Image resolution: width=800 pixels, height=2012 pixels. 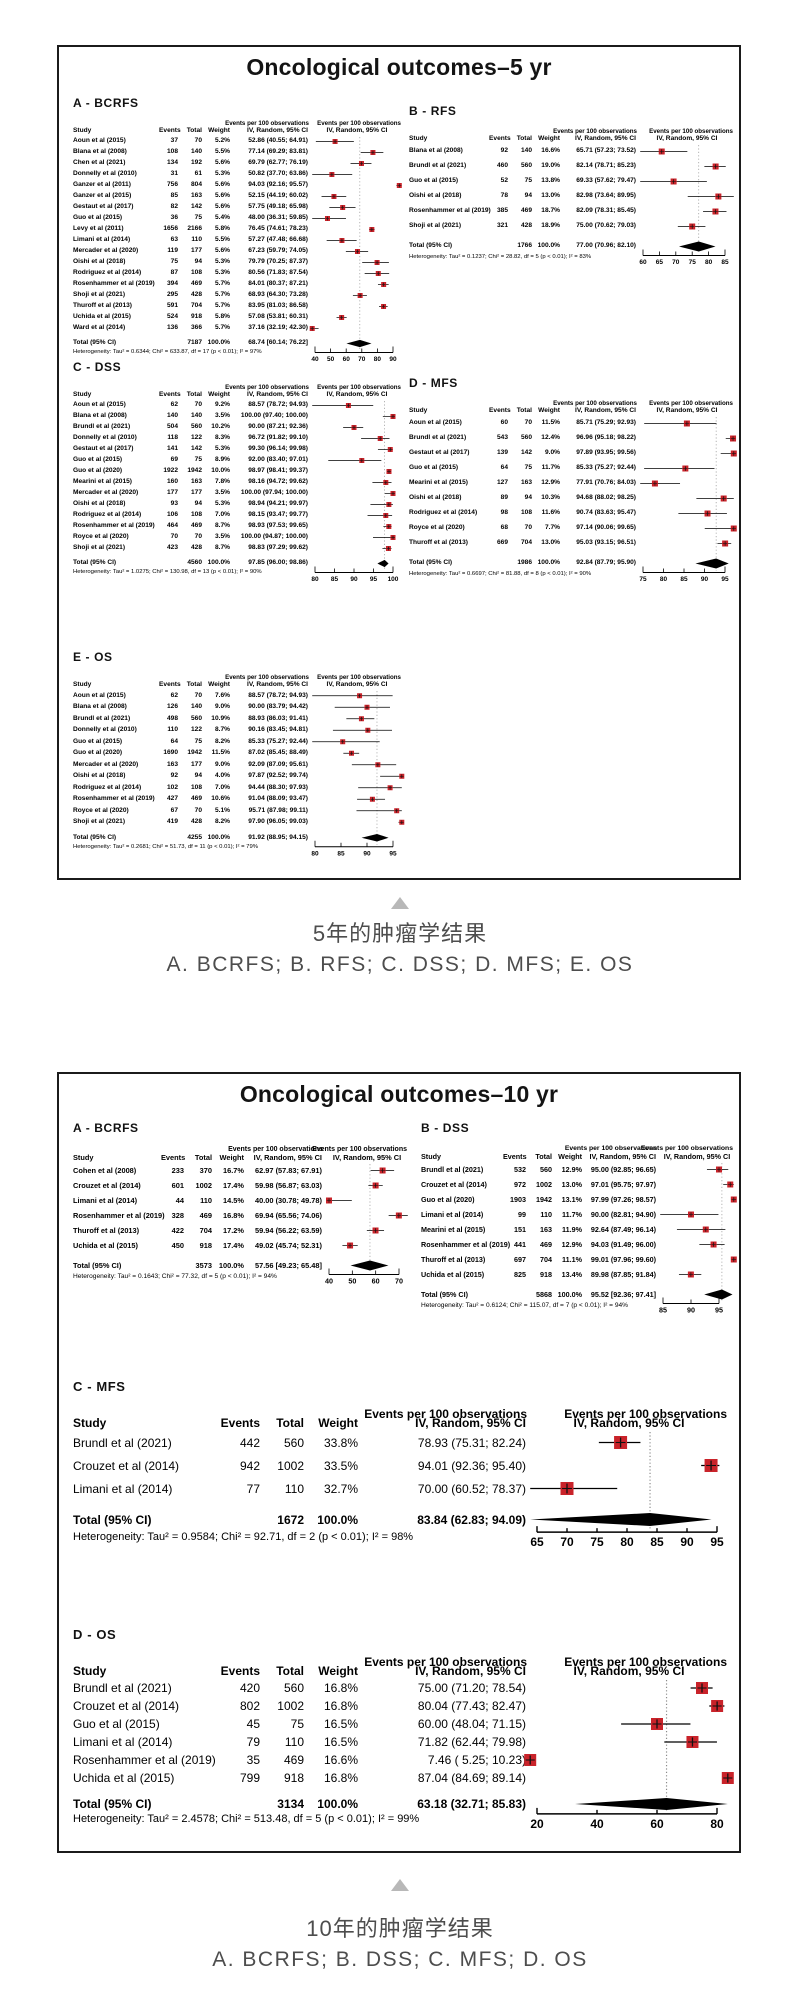 I want to click on panel-label: B - DSS, so click(x=445, y=1128).